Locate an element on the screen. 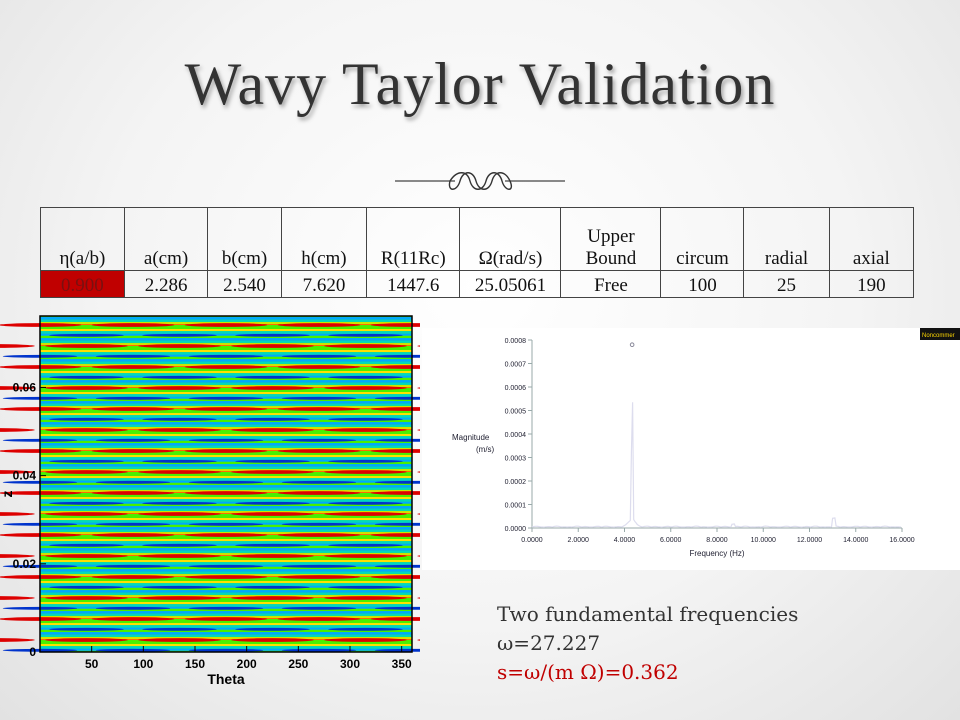 The width and height of the screenshot is (960, 720). caption-line-1: Two fundamental frequencies is located at coordinates (648, 614).